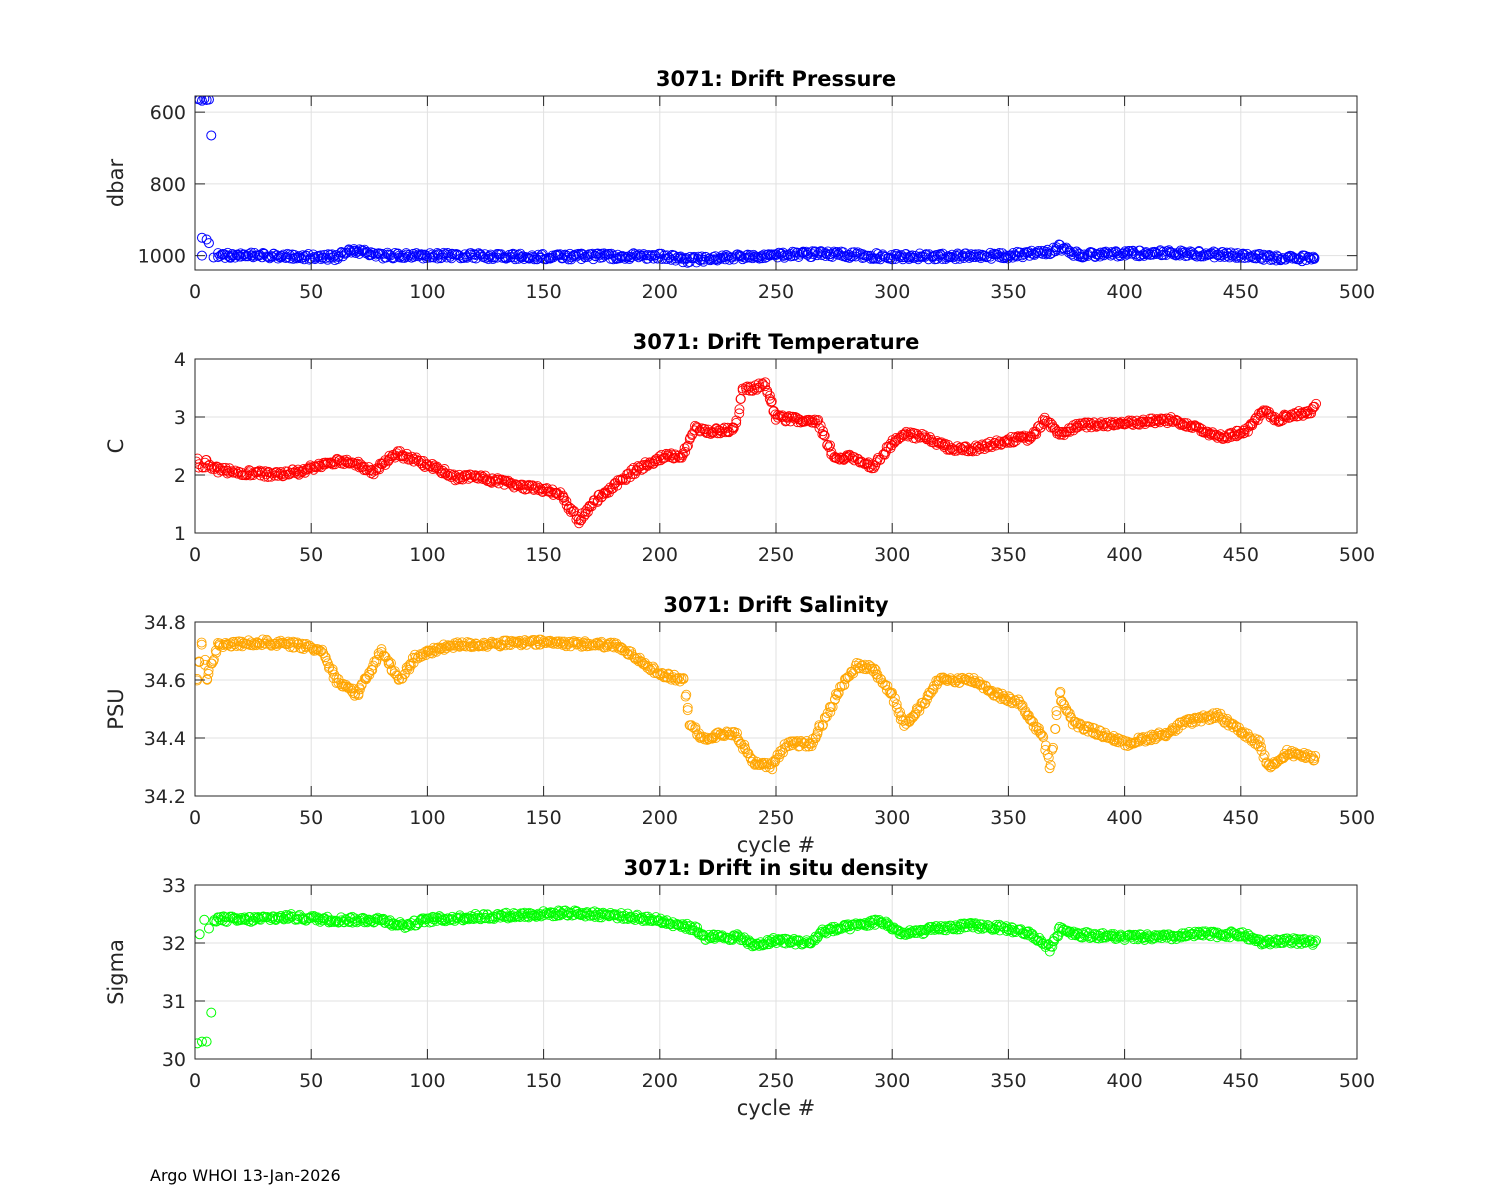 The image size is (1500, 1200). I want to click on x-tick-label: 200, so click(660, 1081).